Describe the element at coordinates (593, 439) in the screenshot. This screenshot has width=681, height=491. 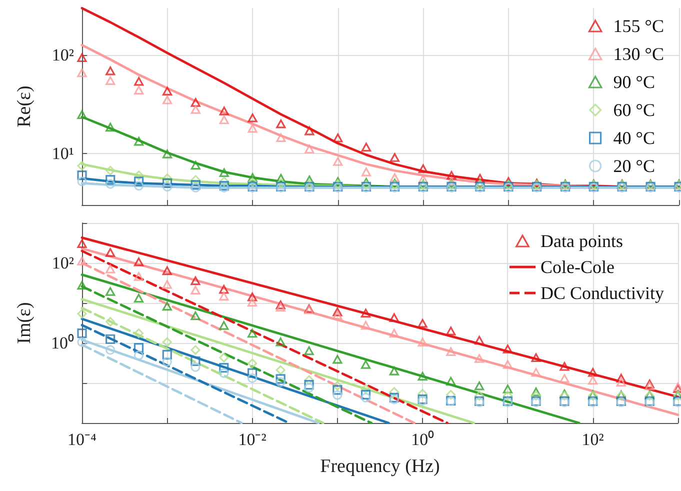
I see `x-tick-label: 10²` at that location.